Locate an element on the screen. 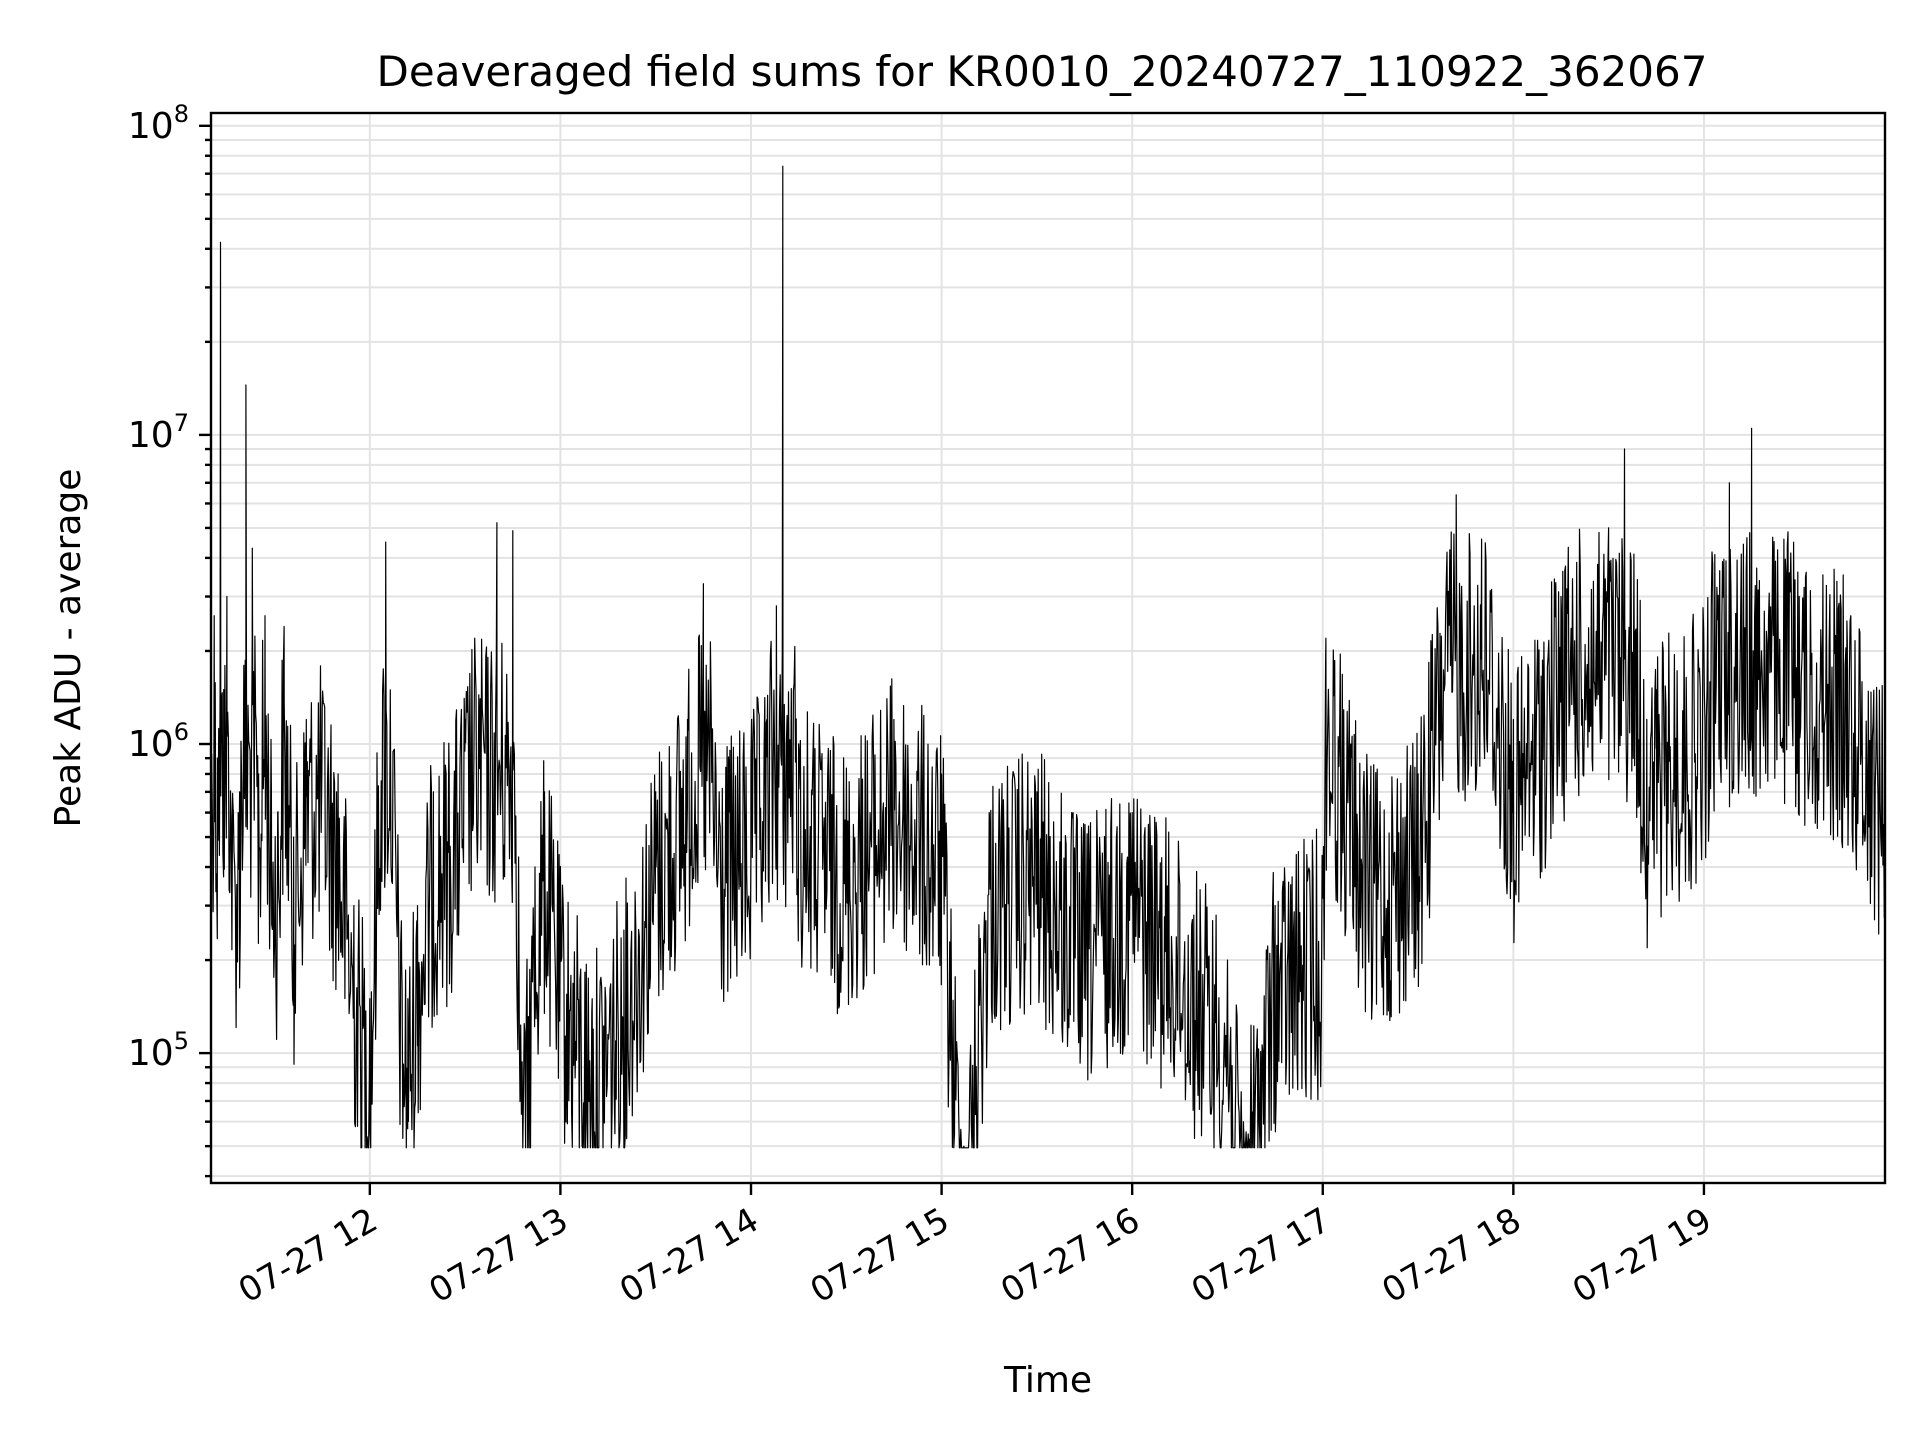  y-tick-exponent: 7 is located at coordinates (181, 423).